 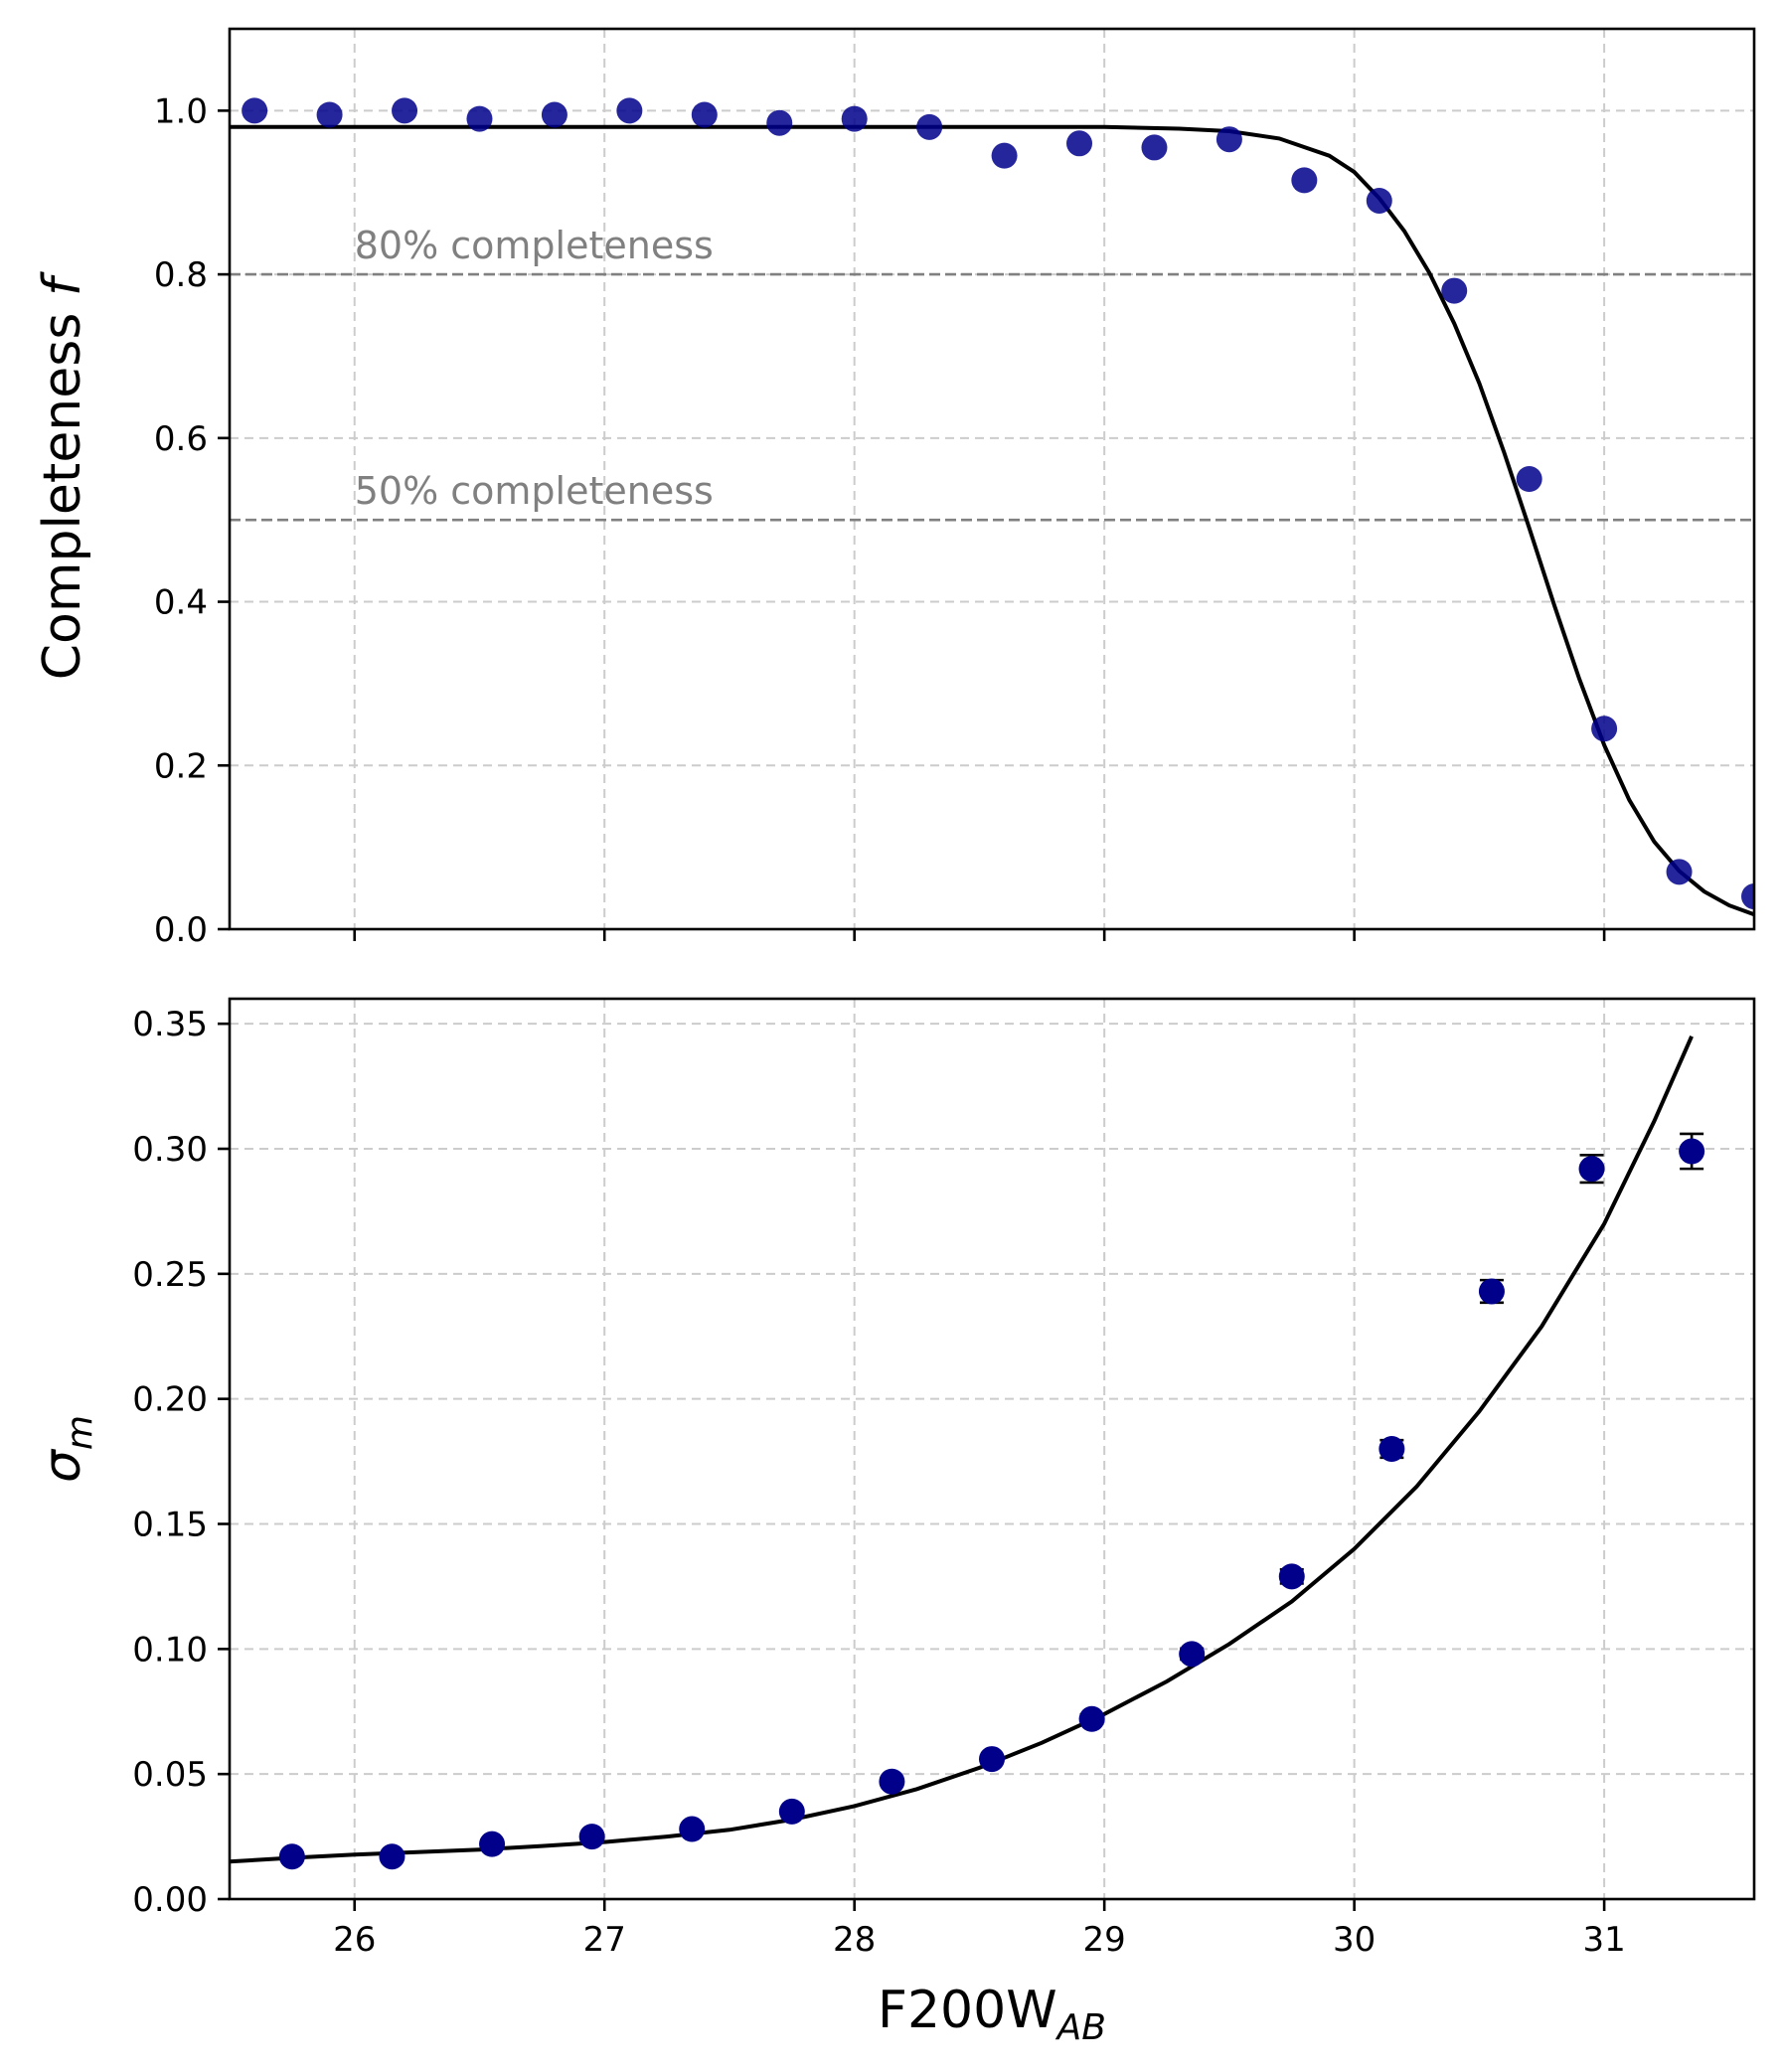 I want to click on y-tick-label: 0.05, so click(x=170, y=1775).